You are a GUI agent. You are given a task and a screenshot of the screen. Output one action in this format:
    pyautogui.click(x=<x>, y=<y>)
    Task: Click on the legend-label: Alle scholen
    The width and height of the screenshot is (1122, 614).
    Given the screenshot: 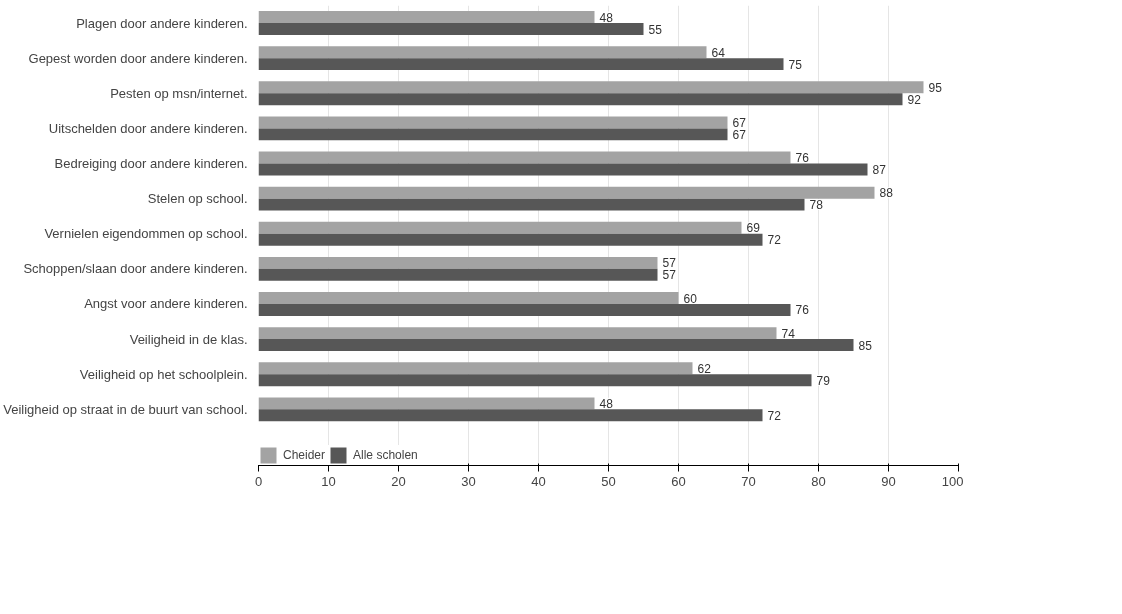 What is the action you would take?
    pyautogui.click(x=385, y=455)
    